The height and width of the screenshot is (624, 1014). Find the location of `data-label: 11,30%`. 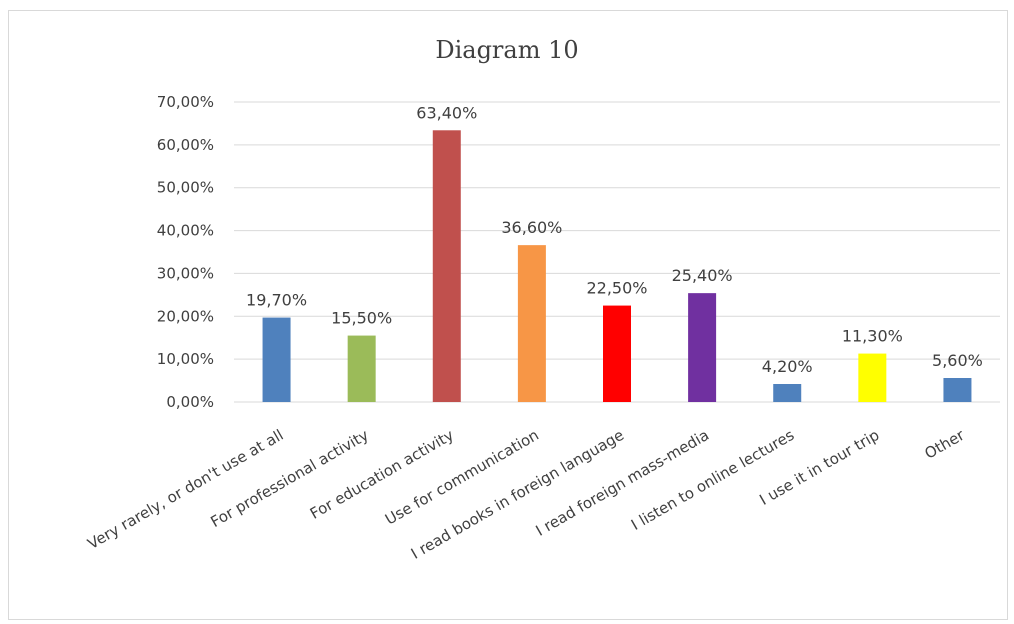

data-label: 11,30% is located at coordinates (872, 336).